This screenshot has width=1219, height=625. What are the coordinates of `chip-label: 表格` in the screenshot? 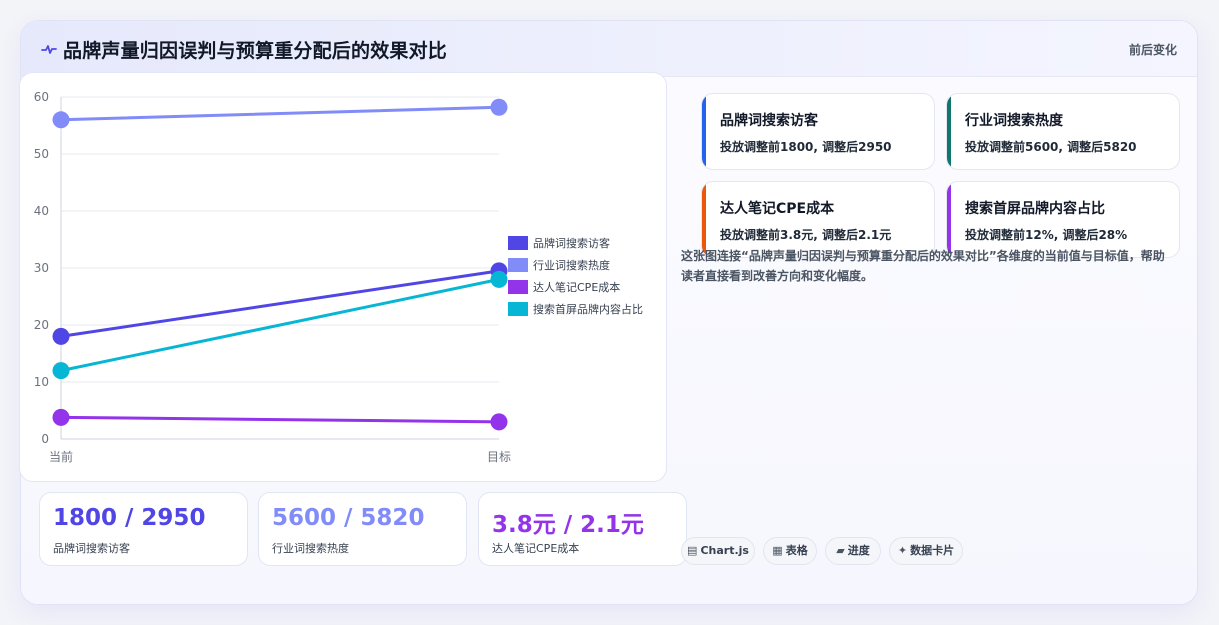 It's located at (796, 550).